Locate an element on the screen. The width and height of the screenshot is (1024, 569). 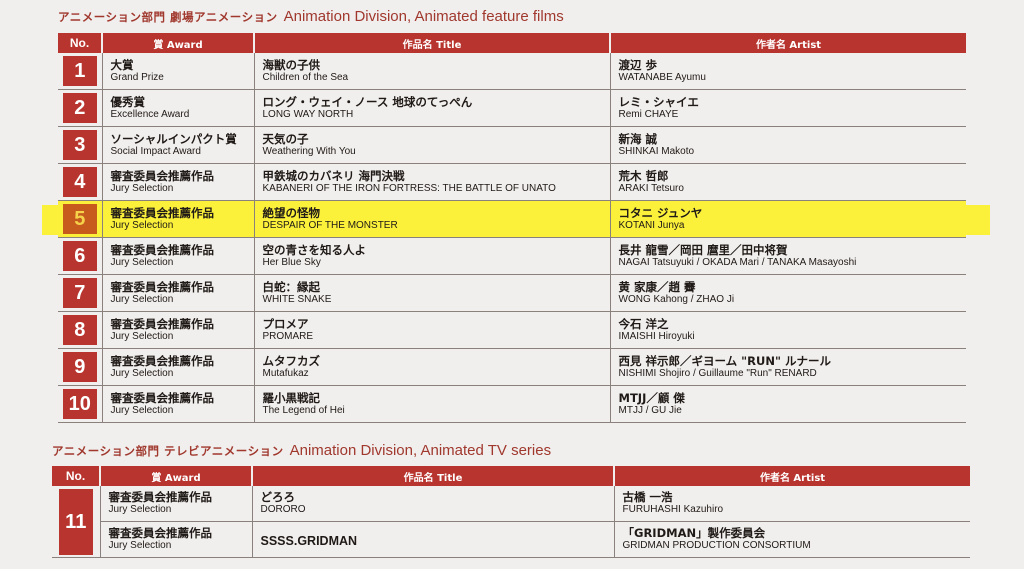
artist-jp: 古橋 一浩 is located at coordinates (647, 497).